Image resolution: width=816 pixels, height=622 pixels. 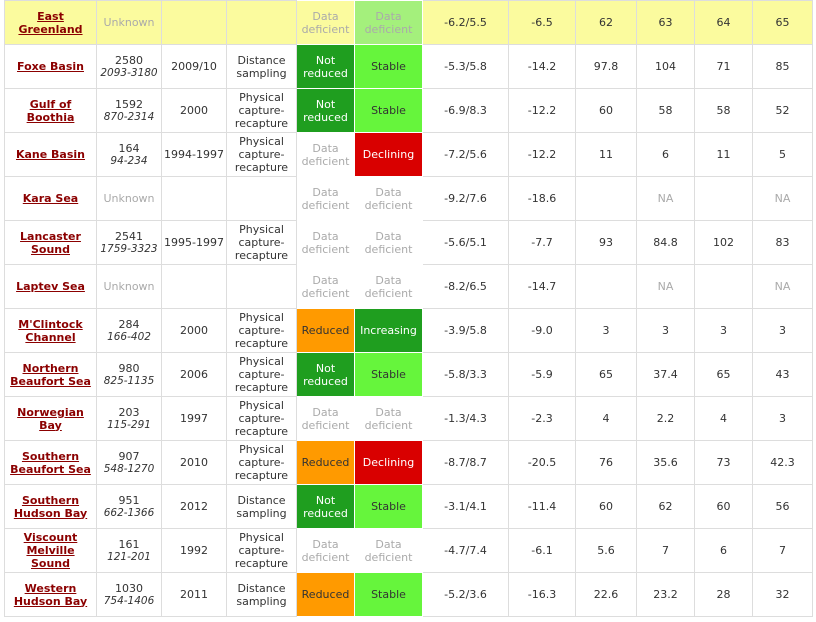 What do you see at coordinates (606, 242) in the screenshot?
I see `value-cell: 93` at bounding box center [606, 242].